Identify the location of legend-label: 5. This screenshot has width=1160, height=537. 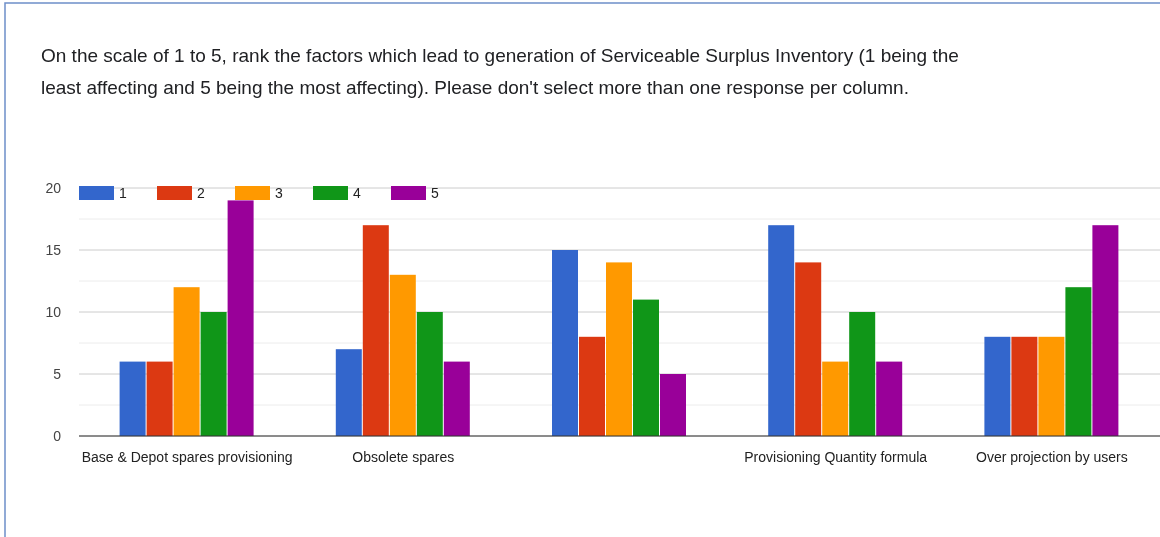
(435, 192).